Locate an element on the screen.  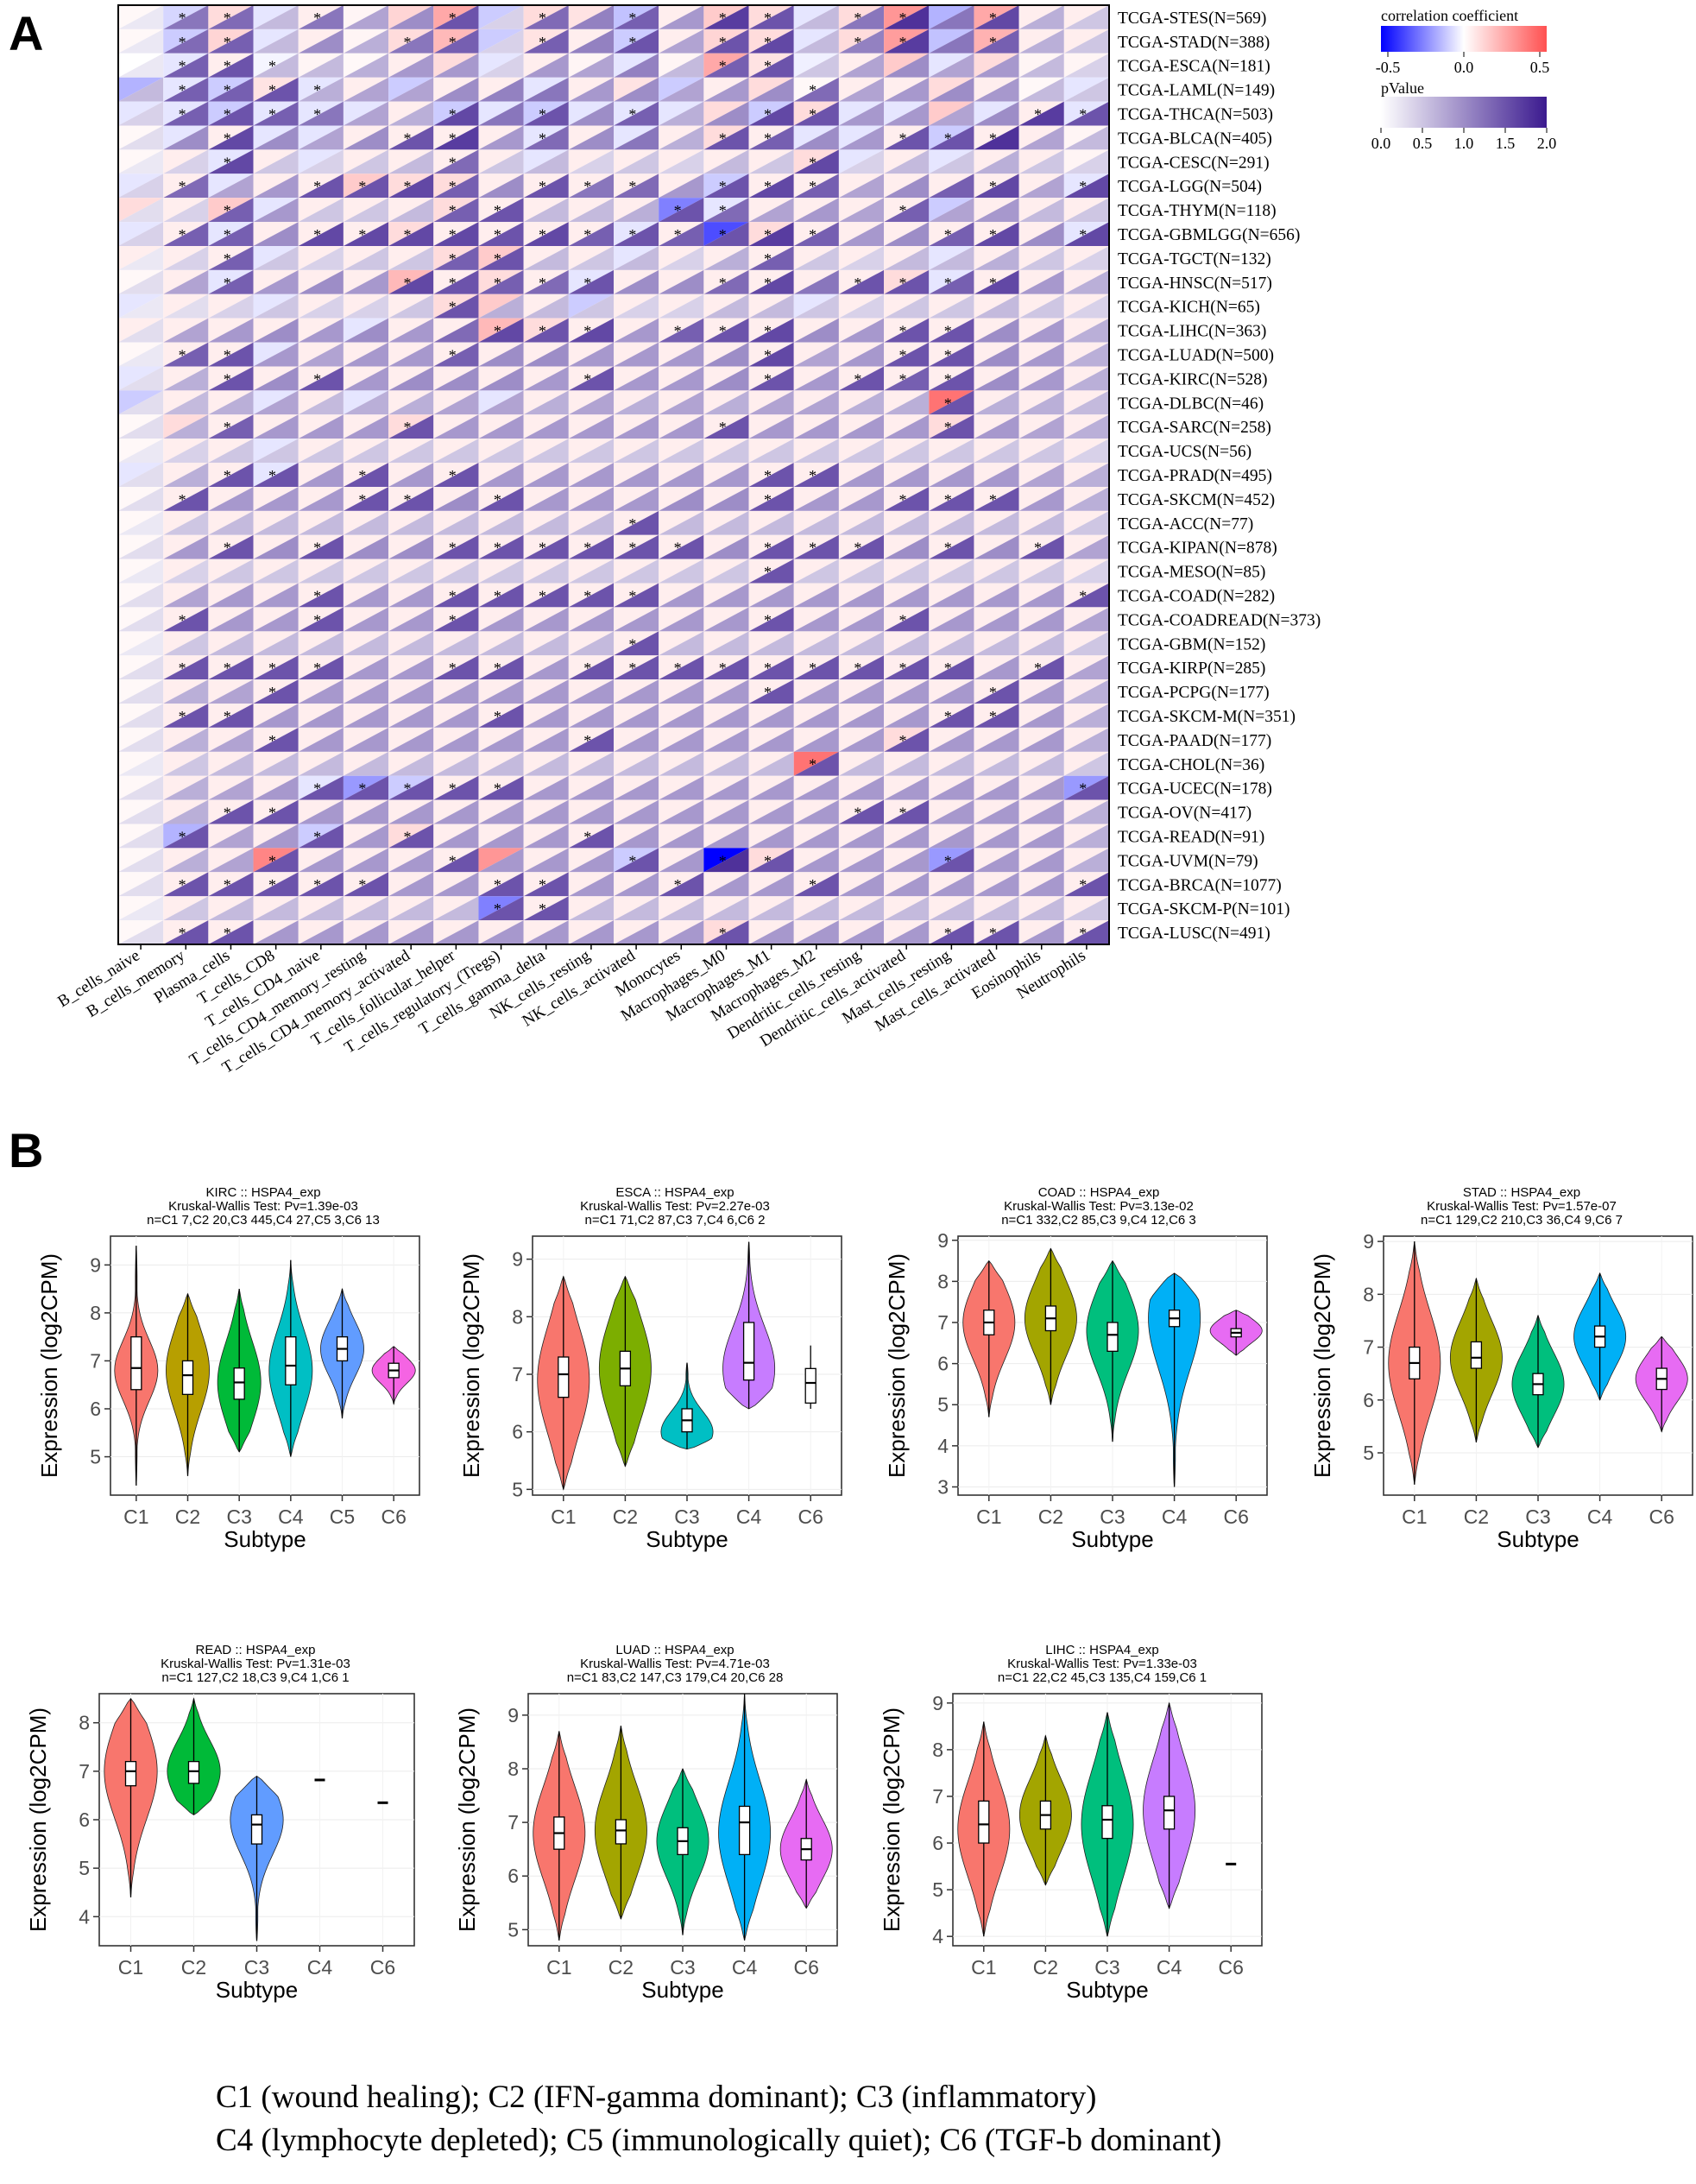
y-axis-label: Expression (log2CPM) is located at coordinates (897, 1366).